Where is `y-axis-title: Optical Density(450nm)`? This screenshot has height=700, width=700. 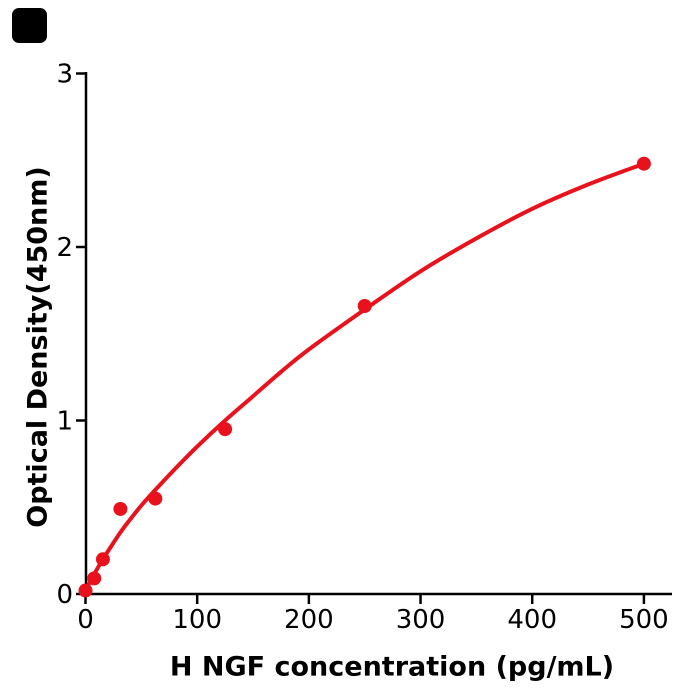
y-axis-title: Optical Density(450nm) is located at coordinates (38, 347).